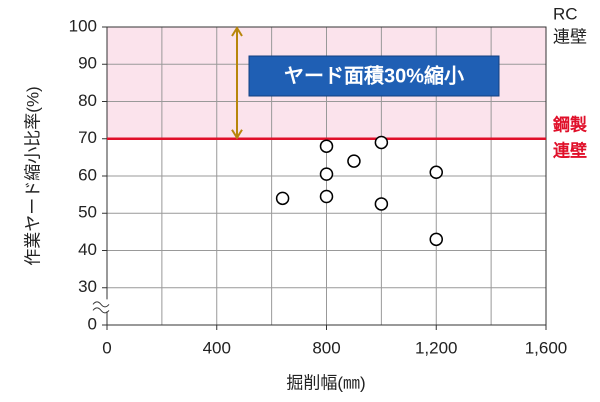 The width and height of the screenshot is (600, 402). What do you see at coordinates (92, 323) in the screenshot?
I see `y-tick-label: 0` at bounding box center [92, 323].